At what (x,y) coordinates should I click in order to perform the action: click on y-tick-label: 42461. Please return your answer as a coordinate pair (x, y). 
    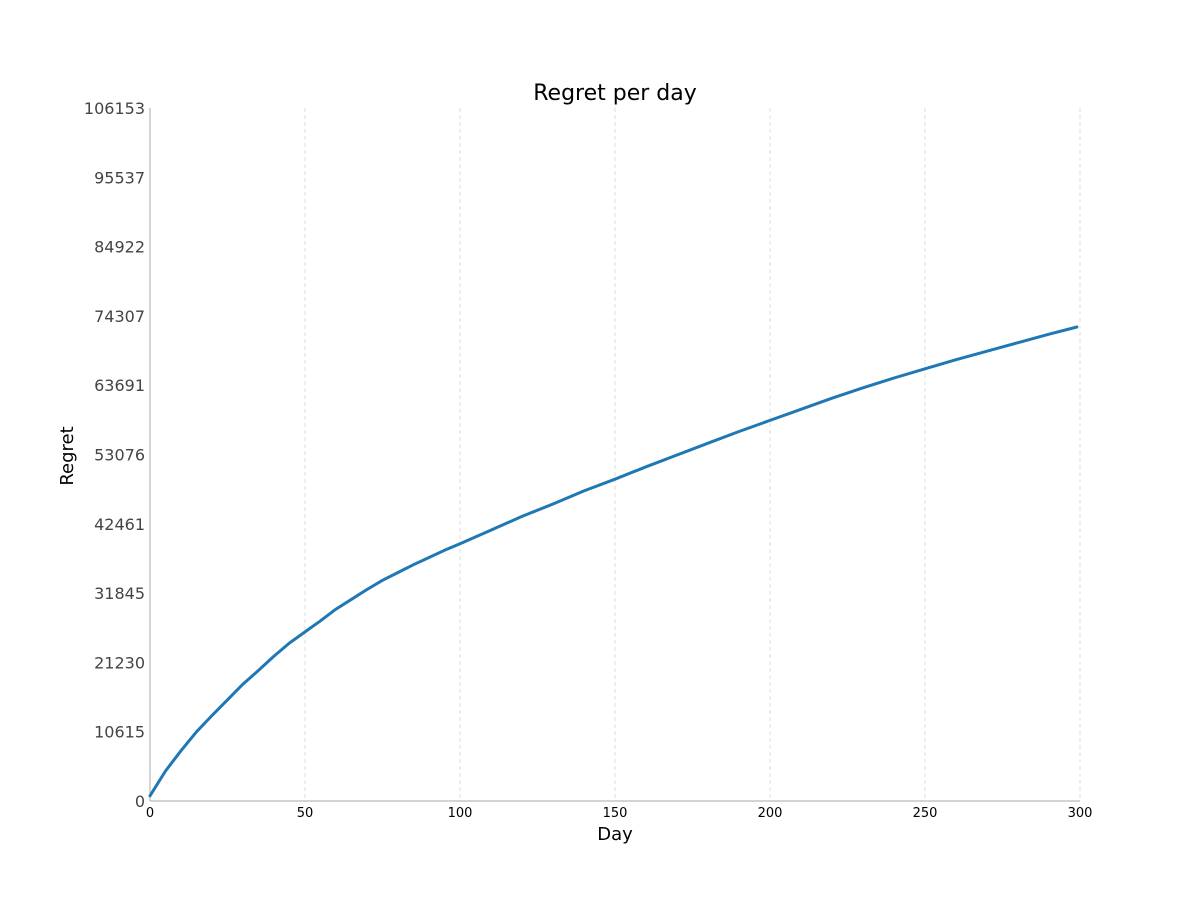
    Looking at the image, I should click on (119, 524).